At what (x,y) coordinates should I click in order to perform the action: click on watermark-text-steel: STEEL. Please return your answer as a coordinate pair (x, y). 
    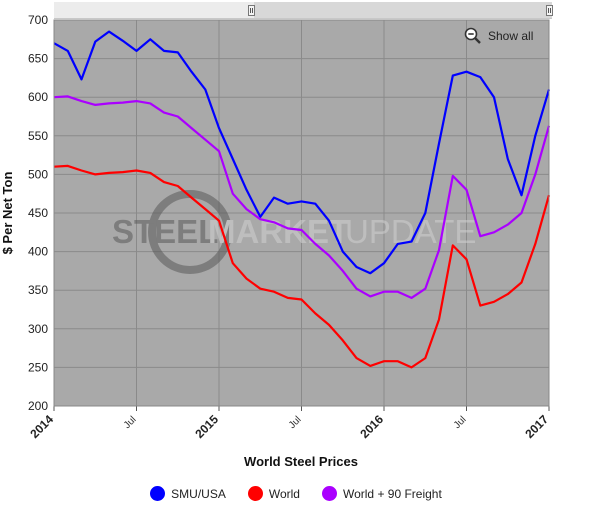
    Looking at the image, I should click on (165, 231).